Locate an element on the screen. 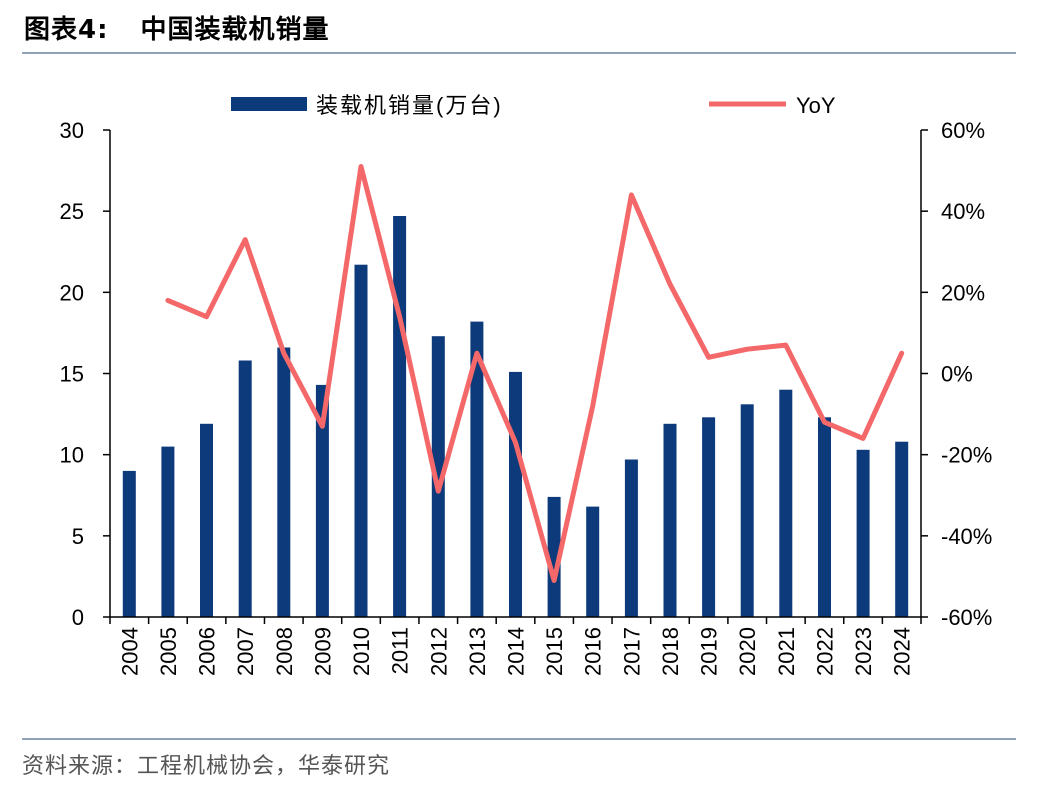 This screenshot has width=1048, height=792. bar-2005 is located at coordinates (168, 531).